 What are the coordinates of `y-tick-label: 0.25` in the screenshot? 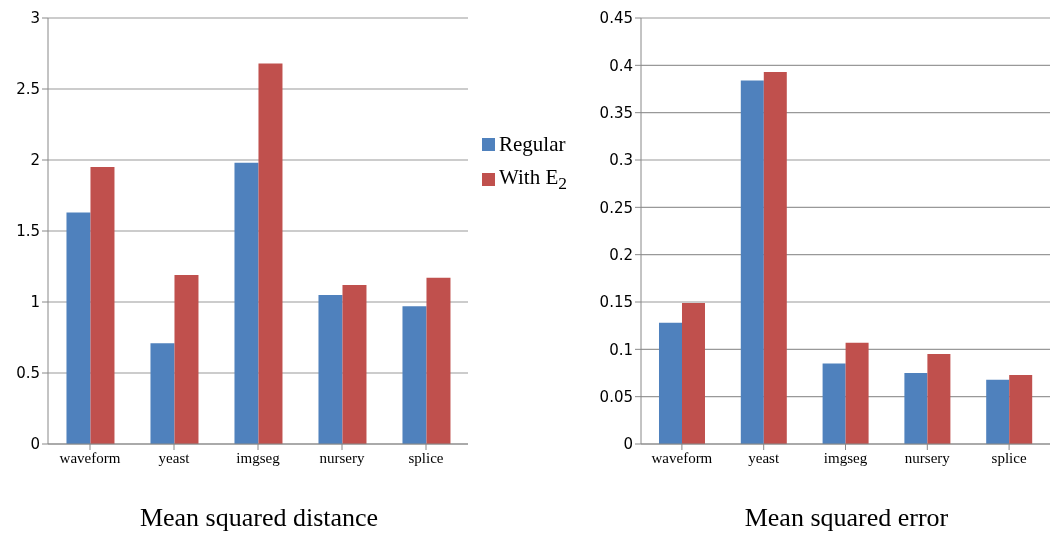 It's located at (616, 207).